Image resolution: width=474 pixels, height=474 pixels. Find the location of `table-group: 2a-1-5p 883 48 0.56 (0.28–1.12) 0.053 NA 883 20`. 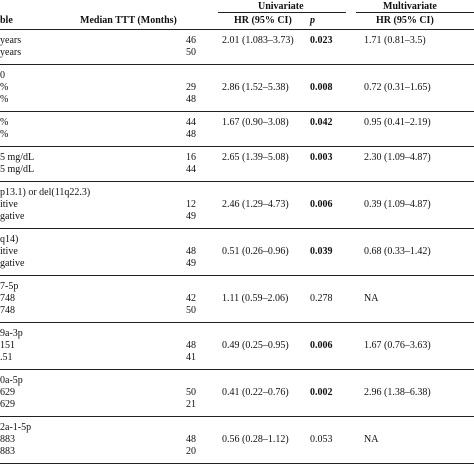

table-group: 2a-1-5p 883 48 0.56 (0.28–1.12) 0.053 NA 883 20 is located at coordinates (237, 440).